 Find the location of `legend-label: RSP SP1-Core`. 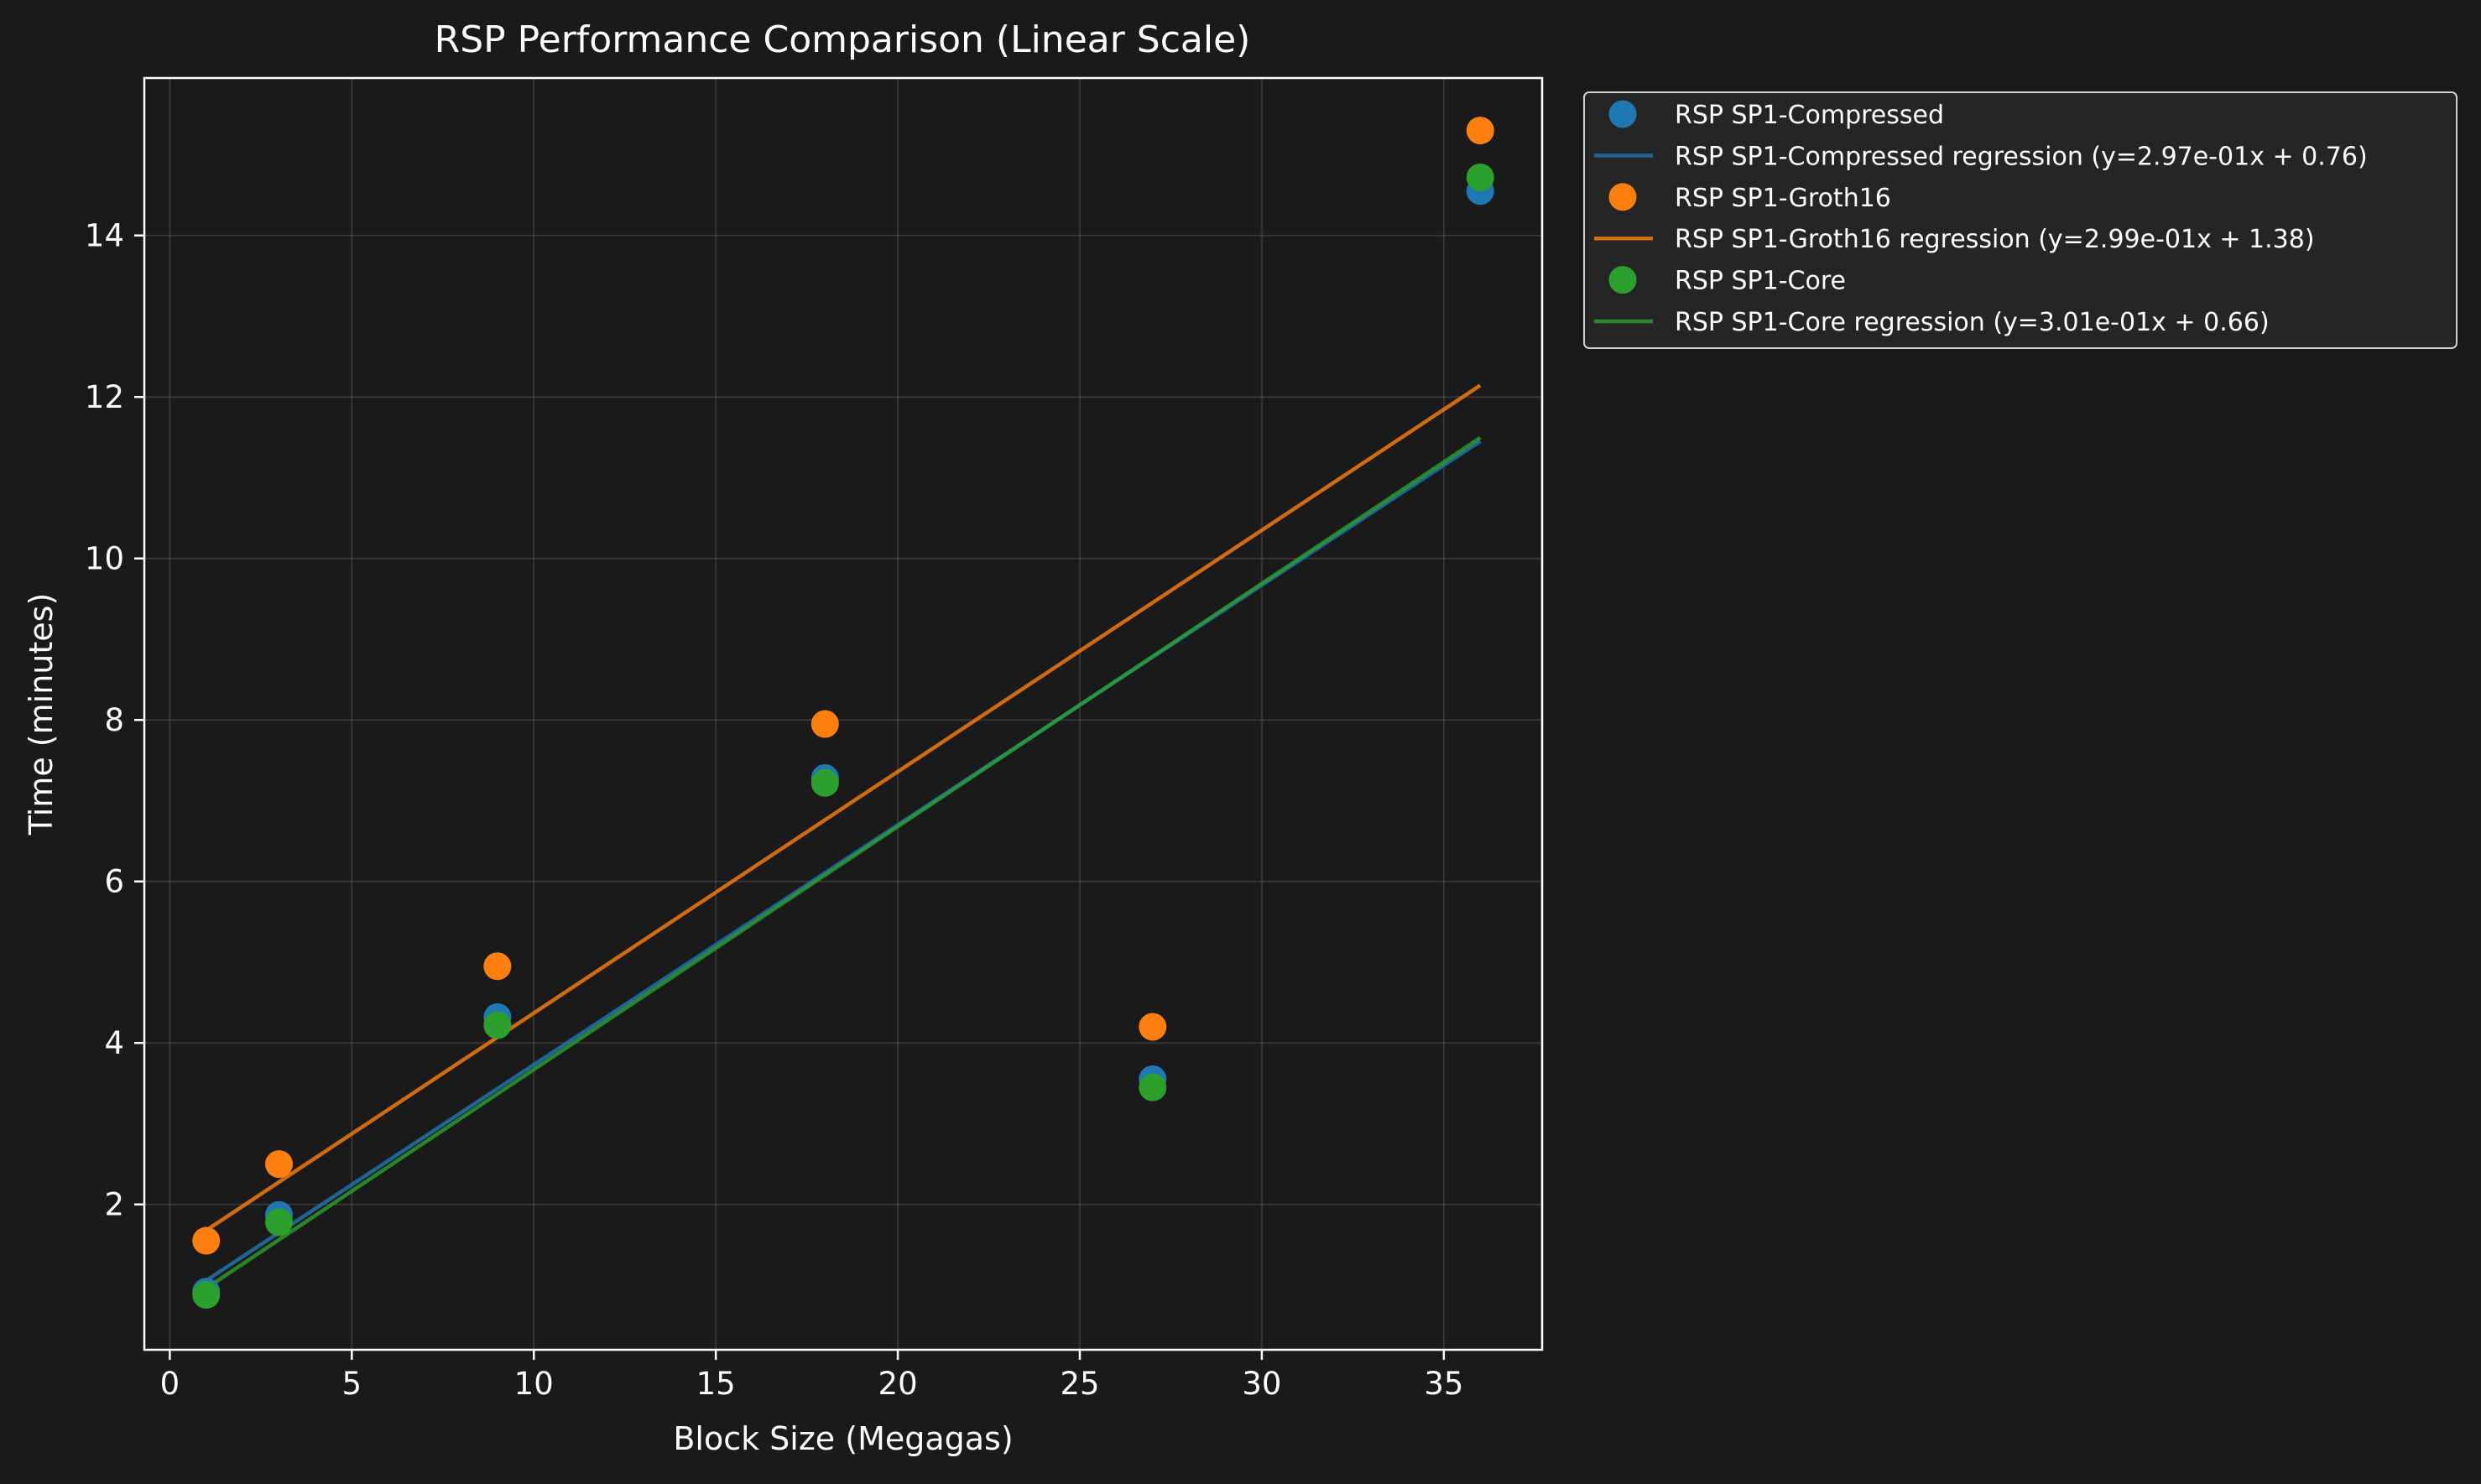

legend-label: RSP SP1-Core is located at coordinates (1760, 281).